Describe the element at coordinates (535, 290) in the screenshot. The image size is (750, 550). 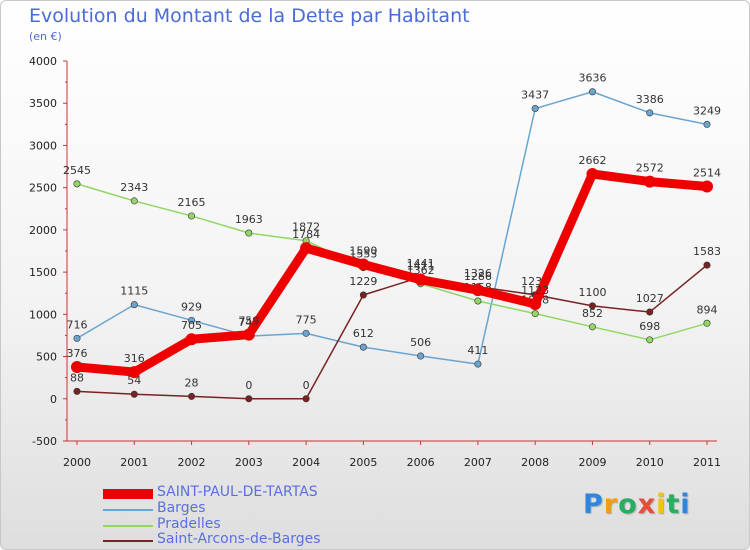
I see `data-label-saint-paul-de-tartas-2008: 1123` at that location.